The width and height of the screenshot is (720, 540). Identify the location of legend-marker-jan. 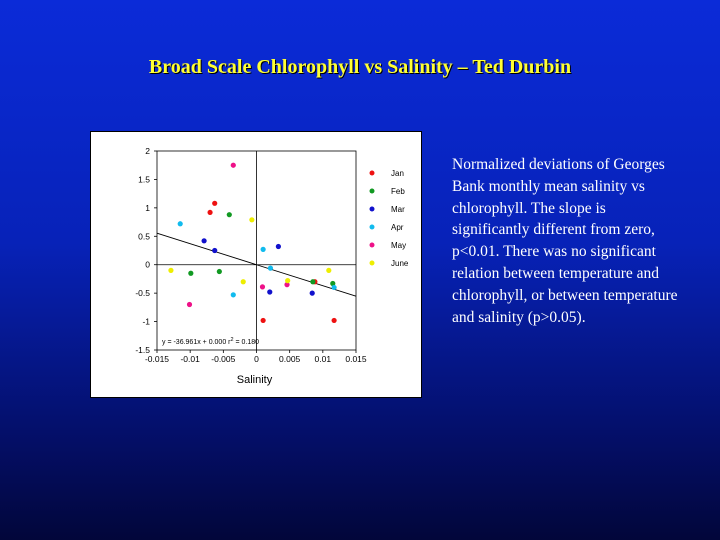
(372, 173).